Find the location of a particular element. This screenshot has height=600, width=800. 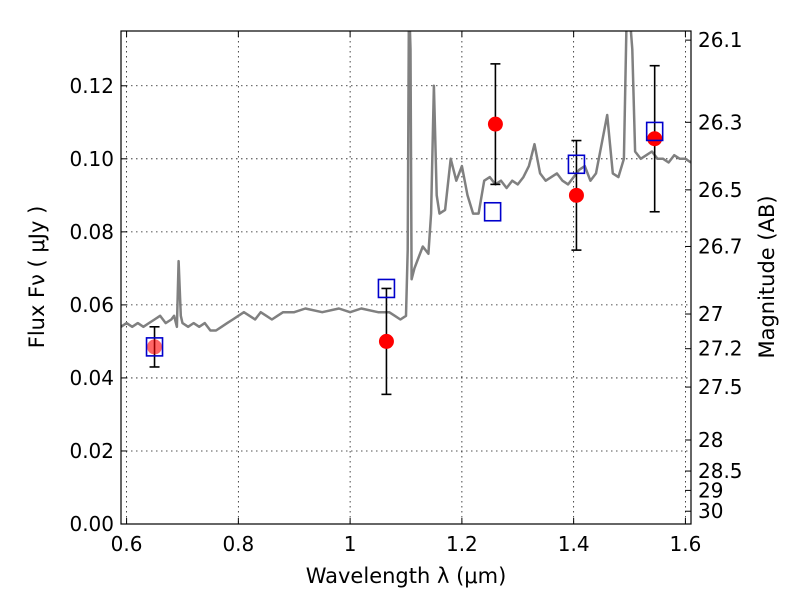

x-tick-label: 0.6 is located at coordinates (127, 544).